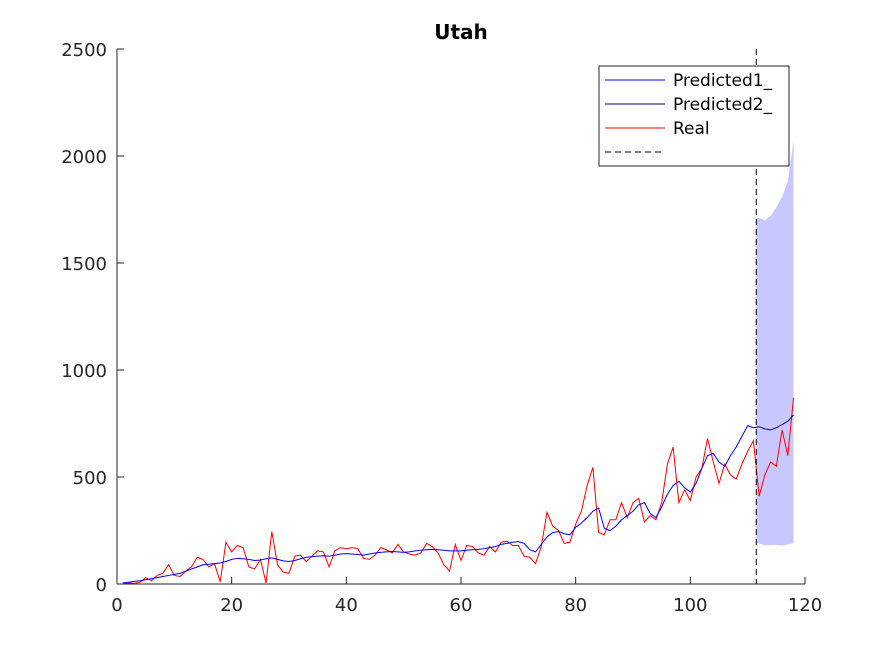 Image resolution: width=891 pixels, height=656 pixels. What do you see at coordinates (690, 605) in the screenshot?
I see `x-tick-label: 100` at bounding box center [690, 605].